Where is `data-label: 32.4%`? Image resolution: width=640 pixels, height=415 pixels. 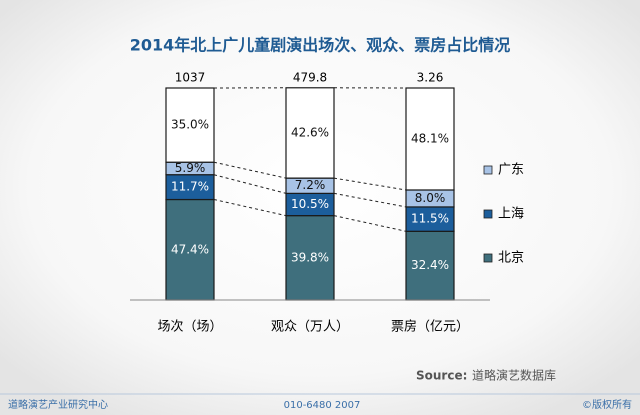 data-label: 32.4% is located at coordinates (430, 265).